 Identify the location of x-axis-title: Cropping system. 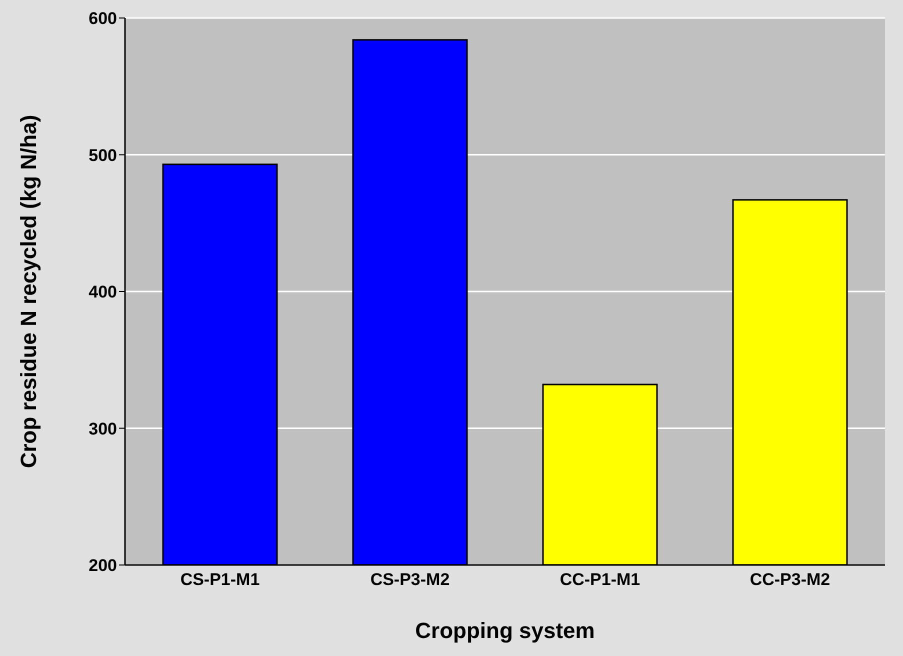
(505, 630).